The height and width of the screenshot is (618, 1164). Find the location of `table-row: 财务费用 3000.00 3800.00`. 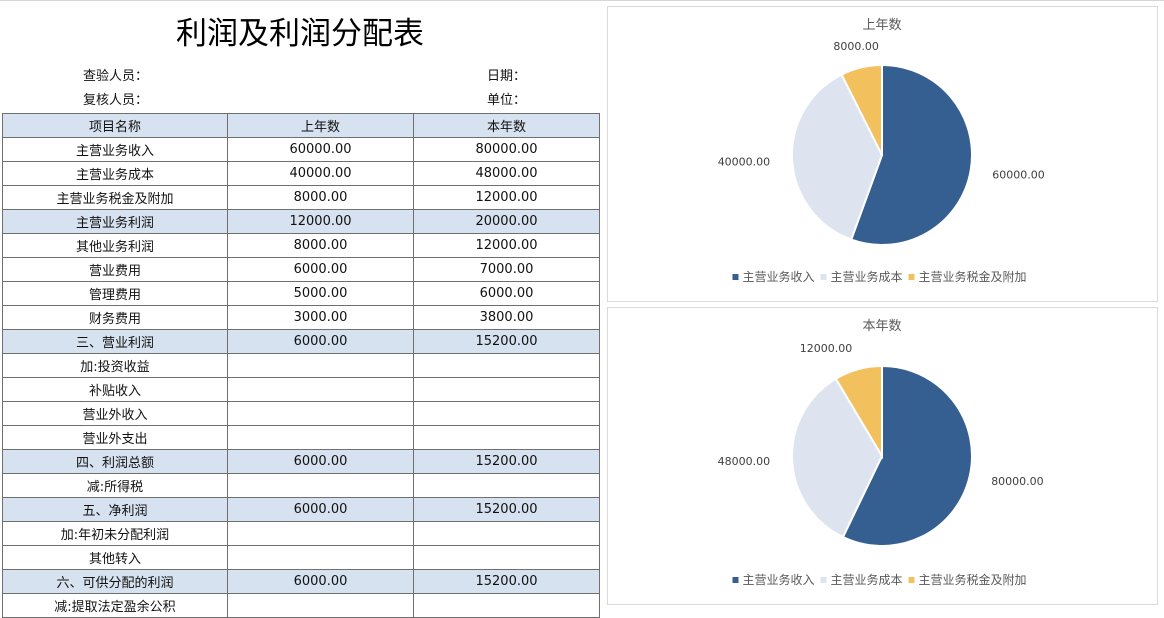

table-row: 财务费用 3000.00 3800.00 is located at coordinates (301, 317).